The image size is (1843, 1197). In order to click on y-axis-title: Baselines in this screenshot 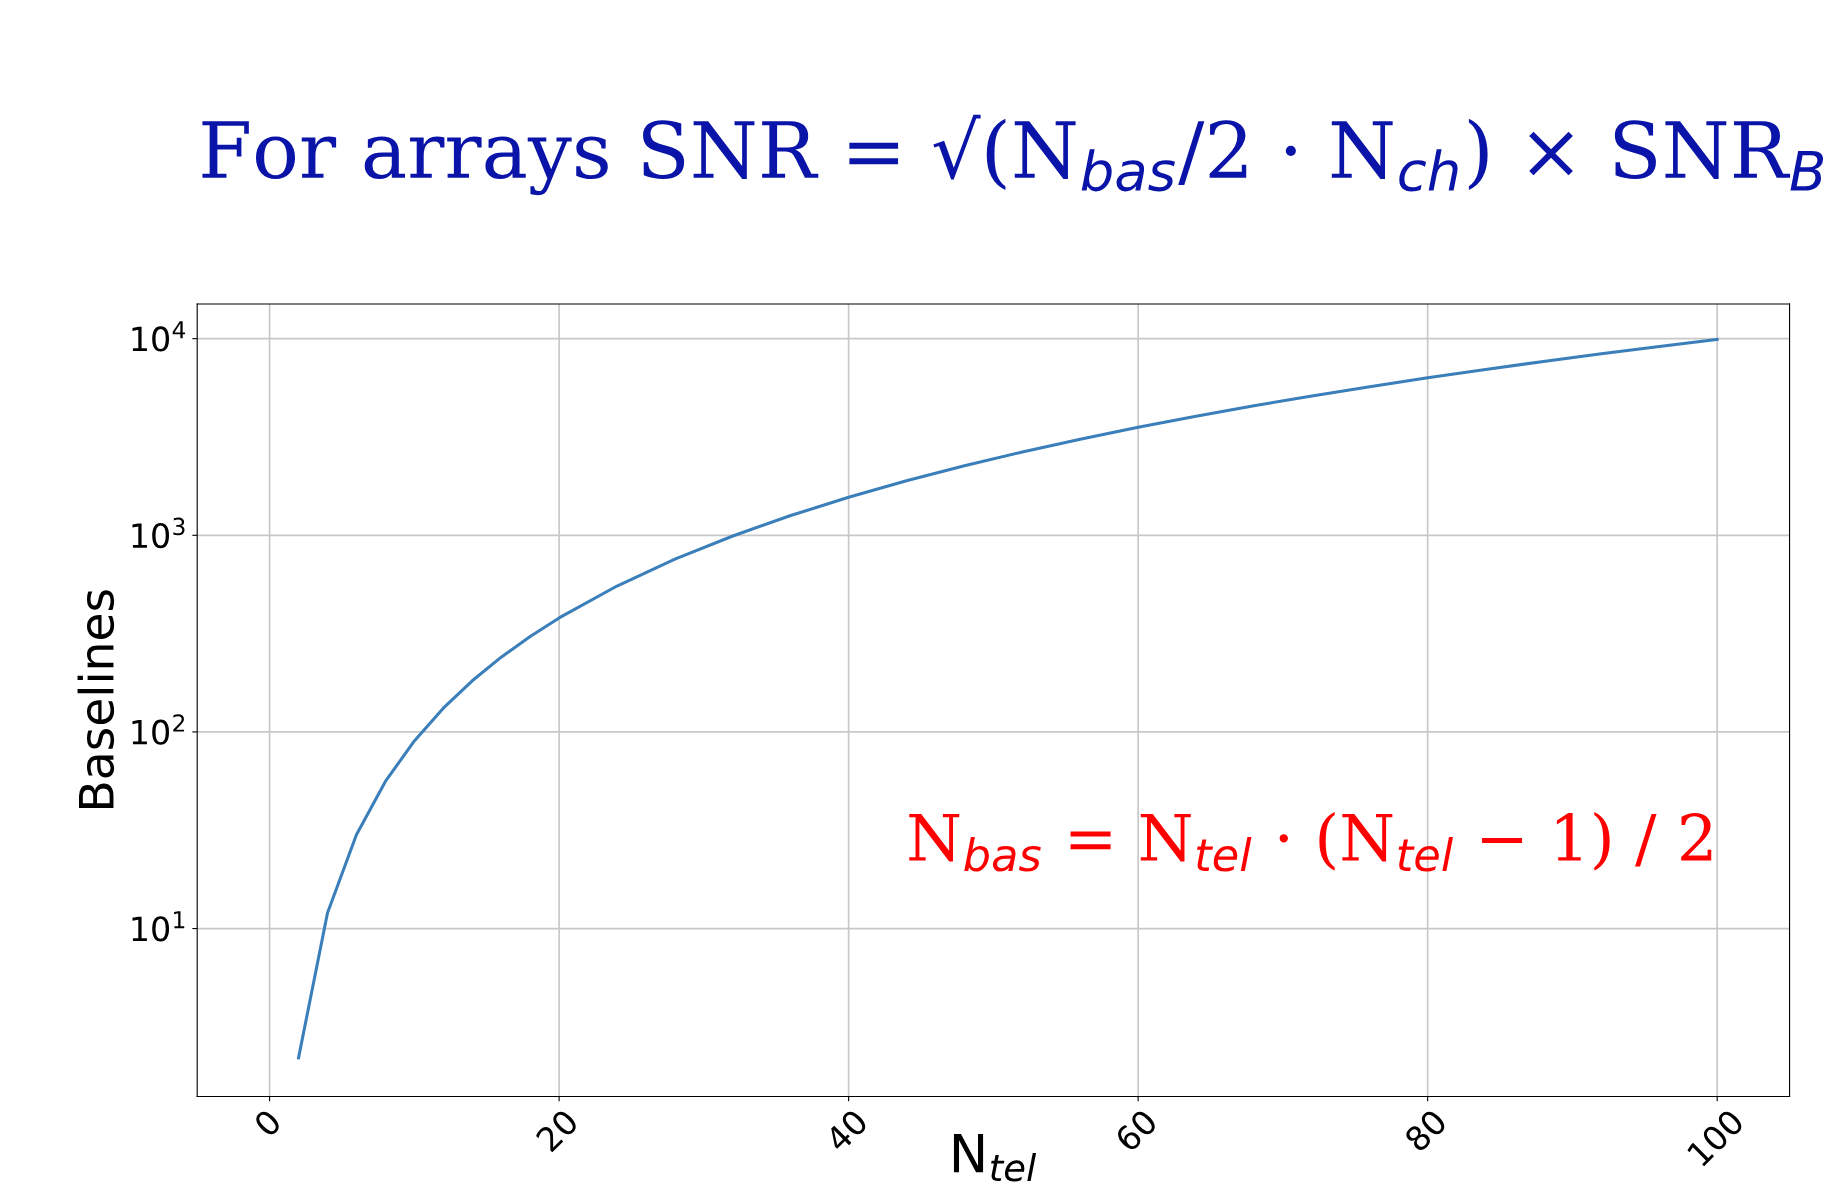, I will do `click(96, 699)`.